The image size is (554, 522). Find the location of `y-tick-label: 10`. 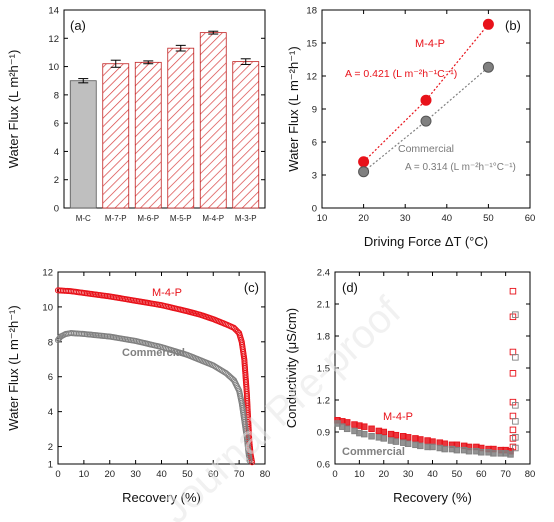

y-tick-label: 10 is located at coordinates (47, 307).